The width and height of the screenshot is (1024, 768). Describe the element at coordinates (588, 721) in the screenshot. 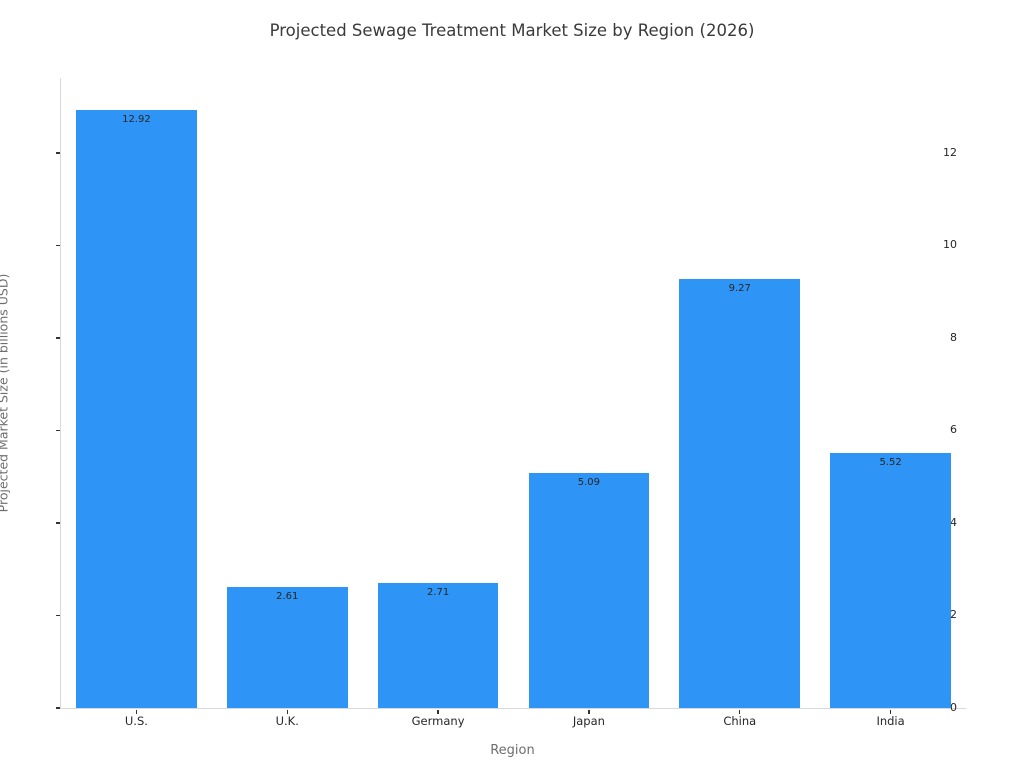

I see `x-tick-label: Japan` at that location.